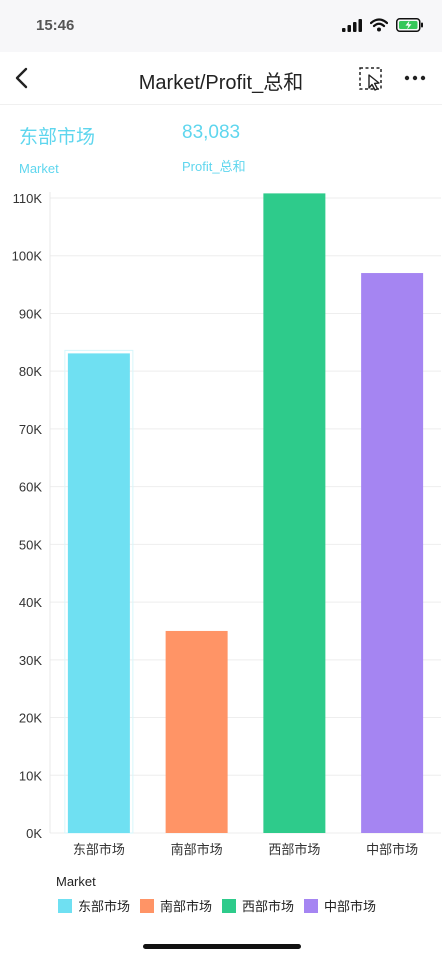  Describe the element at coordinates (217, 905) in the screenshot. I see `legend: 东部市场 南部市场 西部市场 中部市场` at that location.